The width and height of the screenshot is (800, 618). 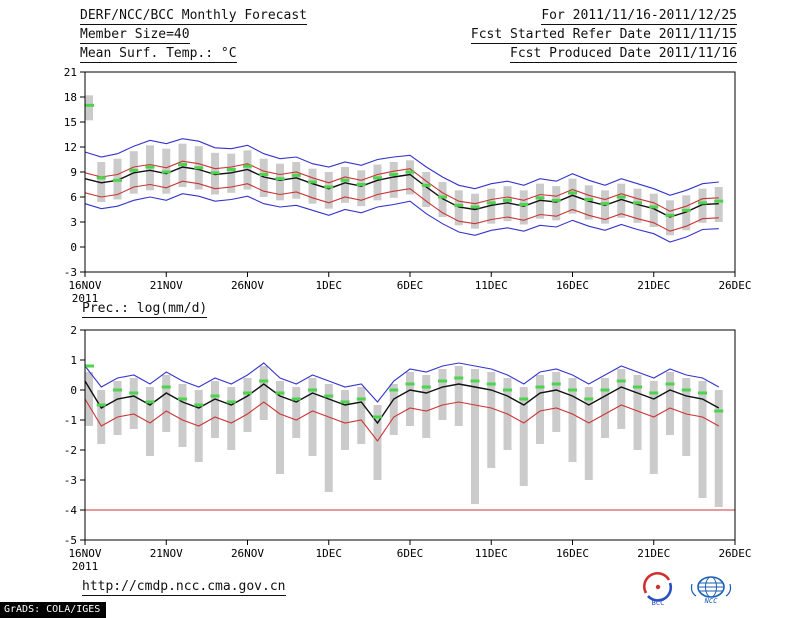 What do you see at coordinates (71, 510) in the screenshot?
I see `y-tick-label: -4` at bounding box center [71, 510].